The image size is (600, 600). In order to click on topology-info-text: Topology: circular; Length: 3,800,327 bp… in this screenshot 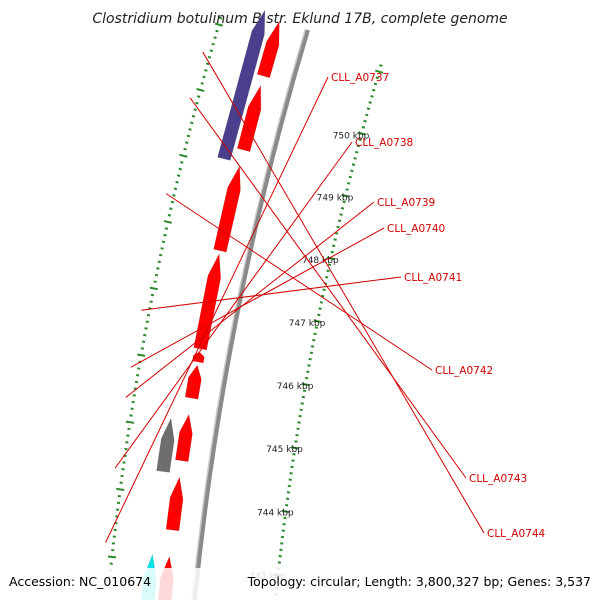, I will do `click(419, 581)`.